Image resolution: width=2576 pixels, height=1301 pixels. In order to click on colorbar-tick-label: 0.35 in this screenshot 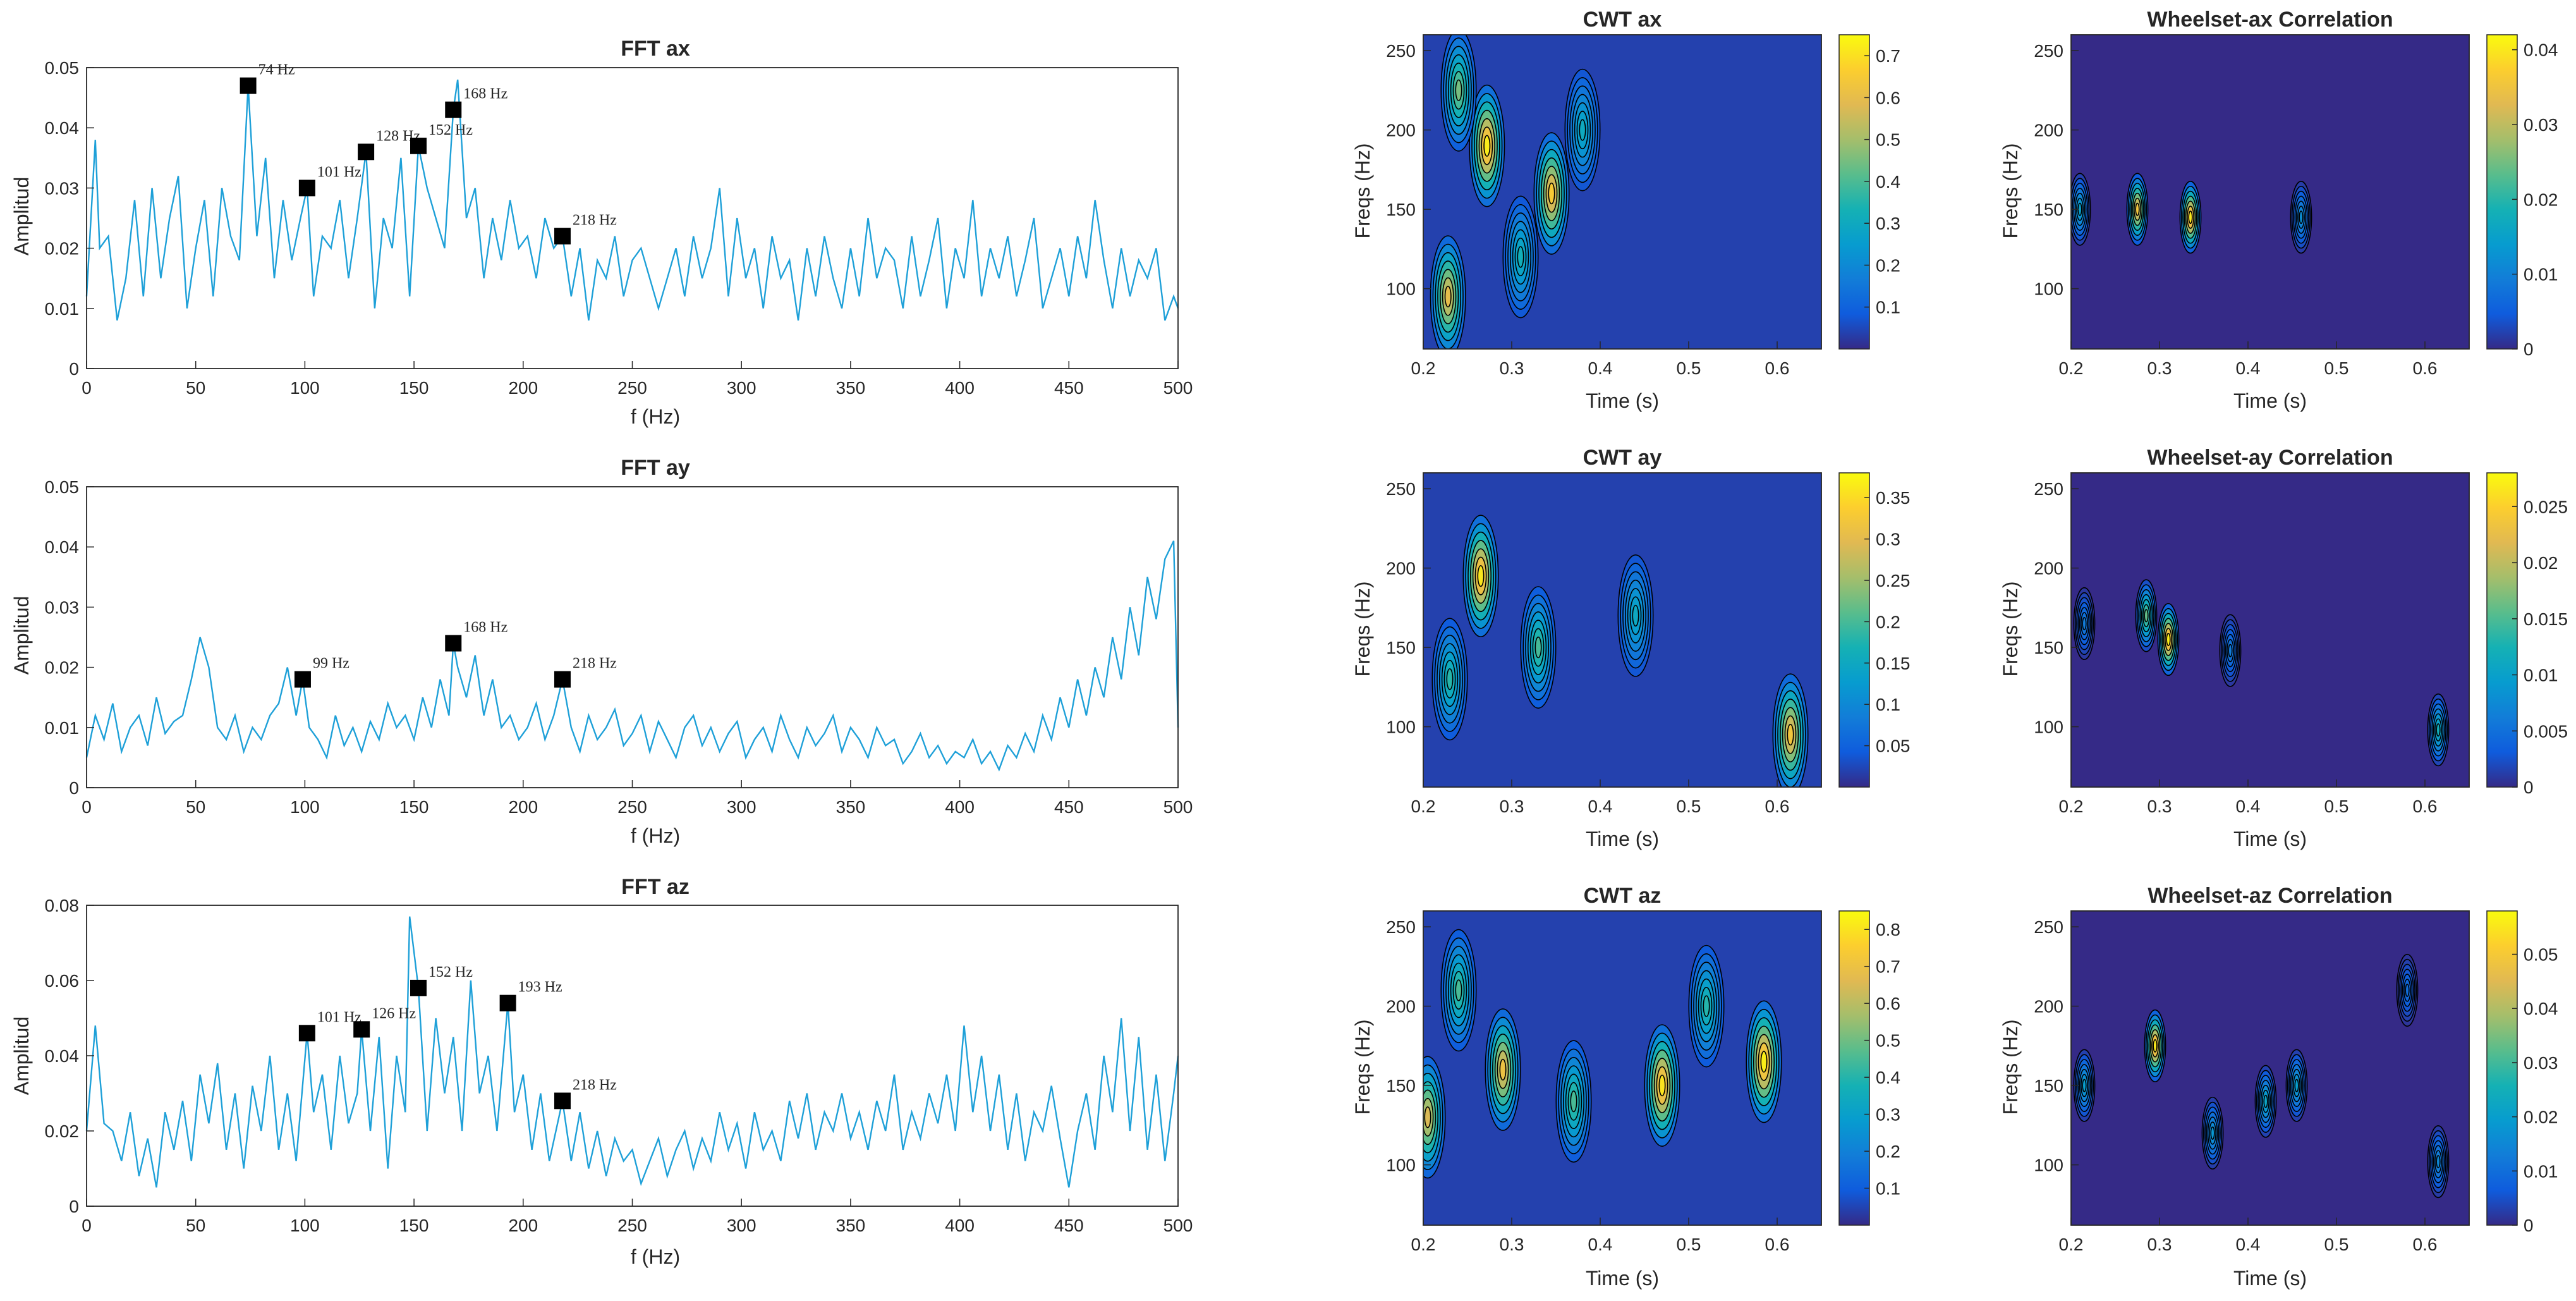, I will do `click(1893, 498)`.